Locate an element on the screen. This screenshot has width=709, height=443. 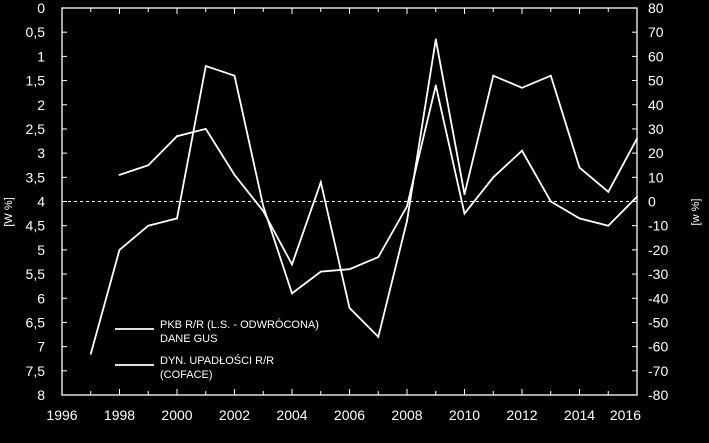
x-tick-label: 1996 is located at coordinates (61, 415).